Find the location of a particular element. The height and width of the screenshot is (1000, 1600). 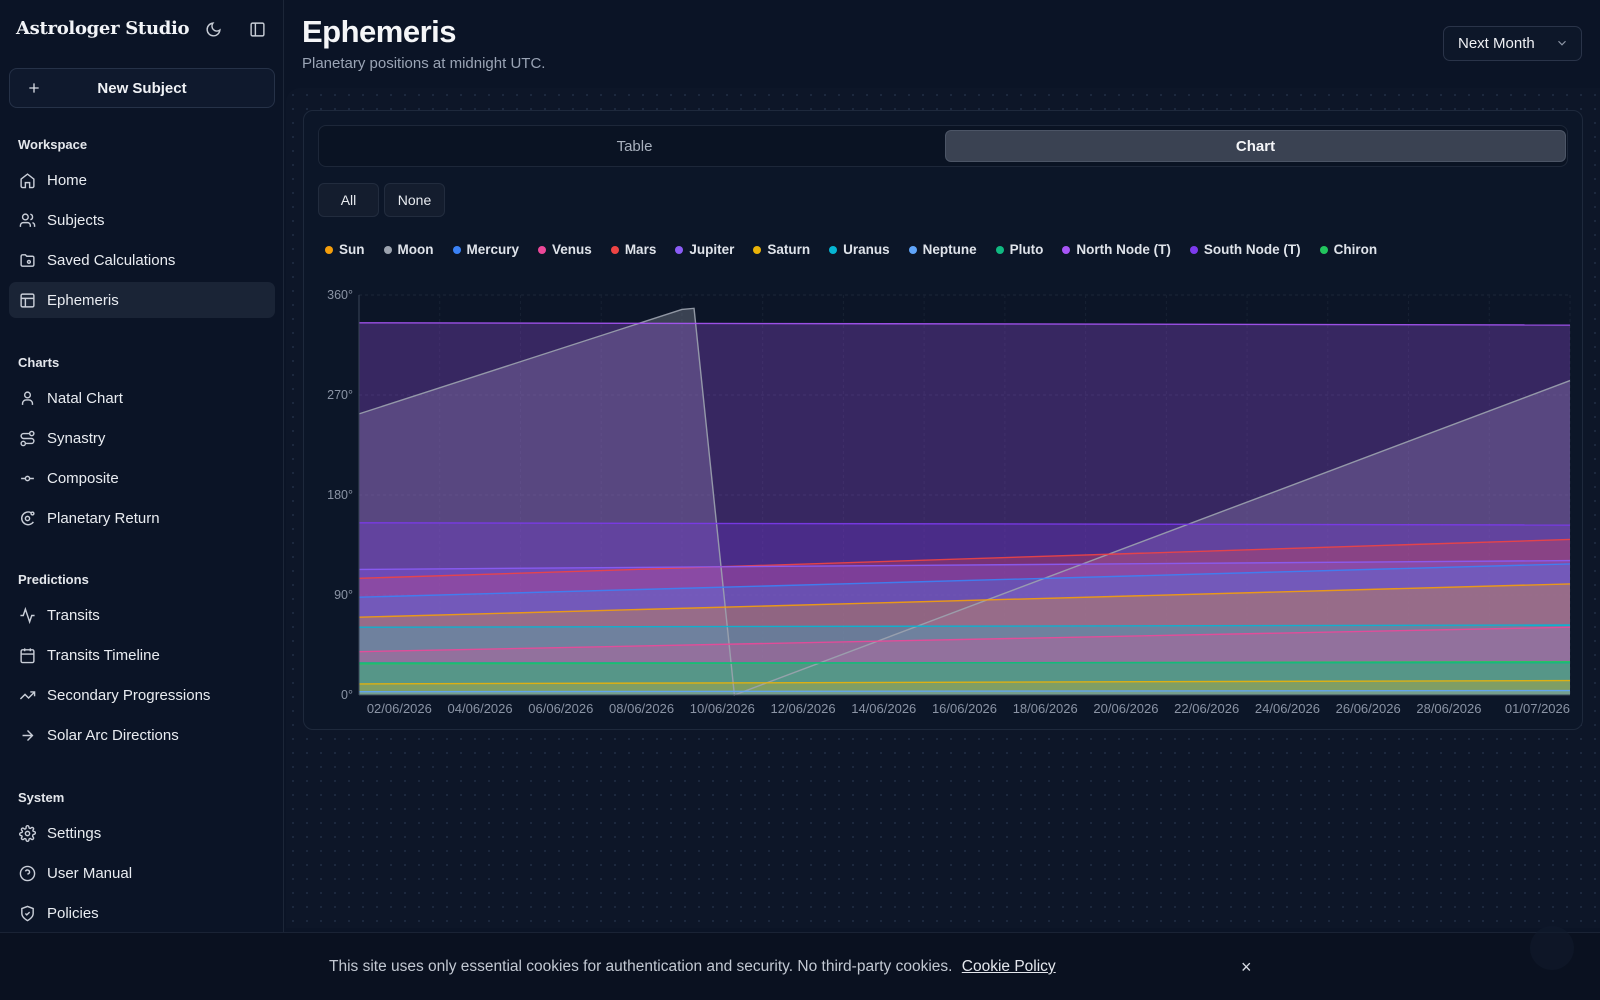

calendar-icon is located at coordinates (27, 655).